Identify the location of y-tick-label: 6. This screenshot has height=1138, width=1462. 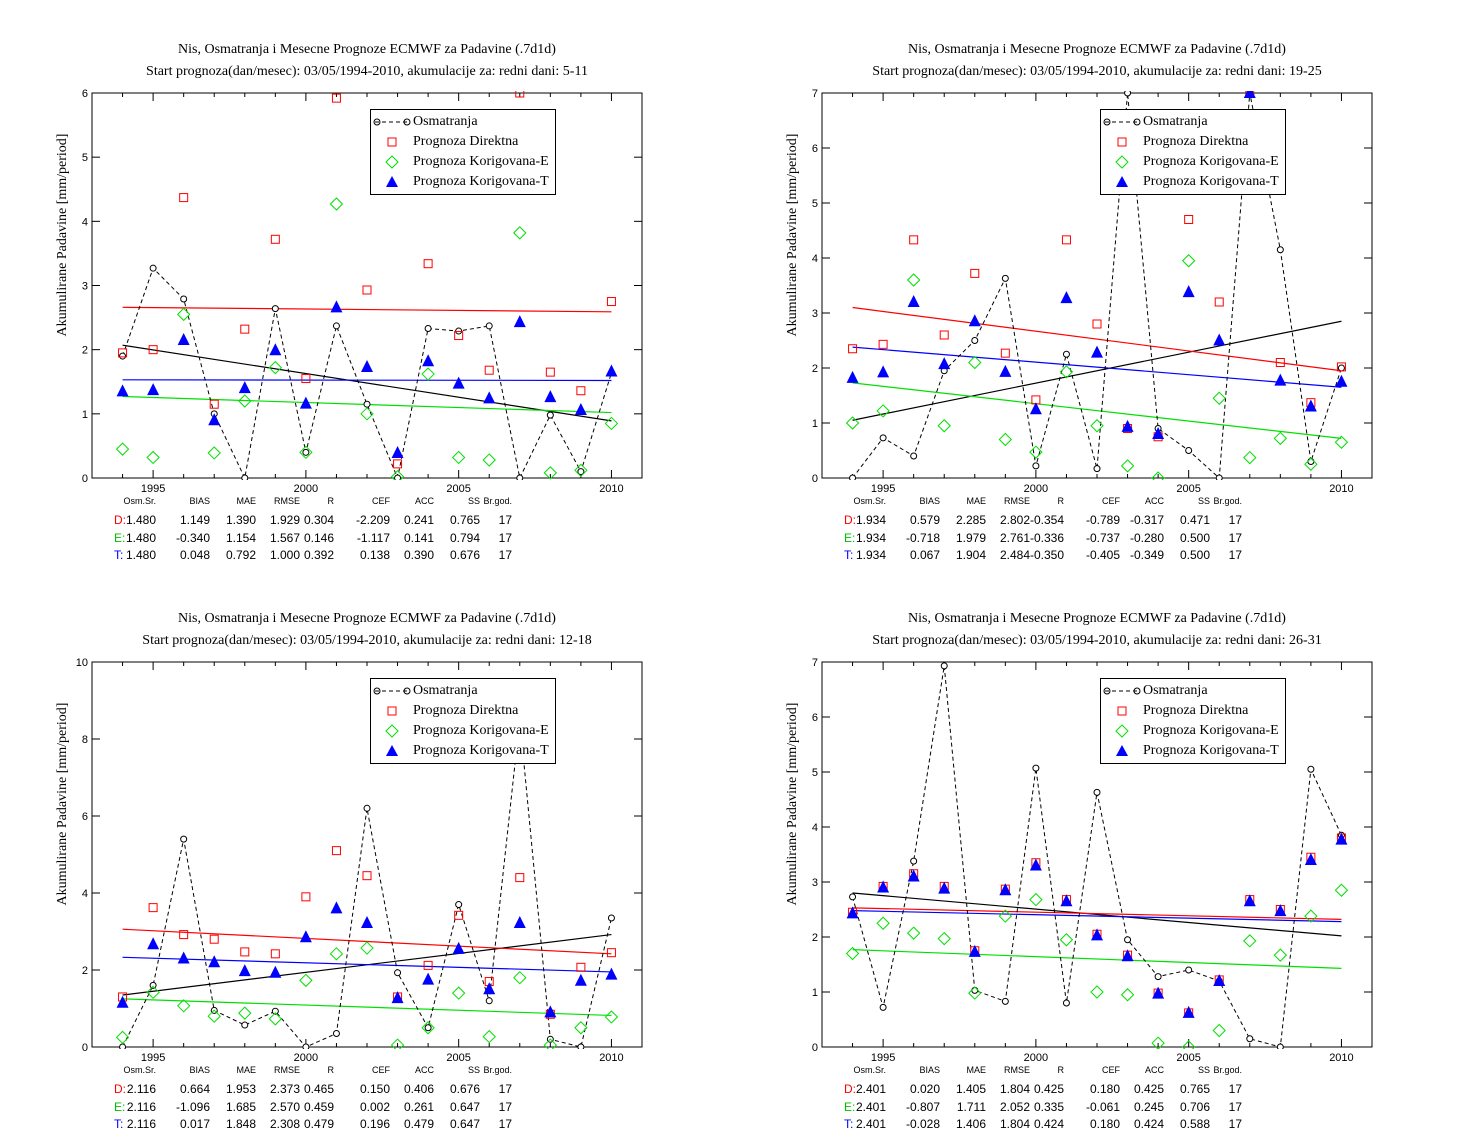
(85, 94).